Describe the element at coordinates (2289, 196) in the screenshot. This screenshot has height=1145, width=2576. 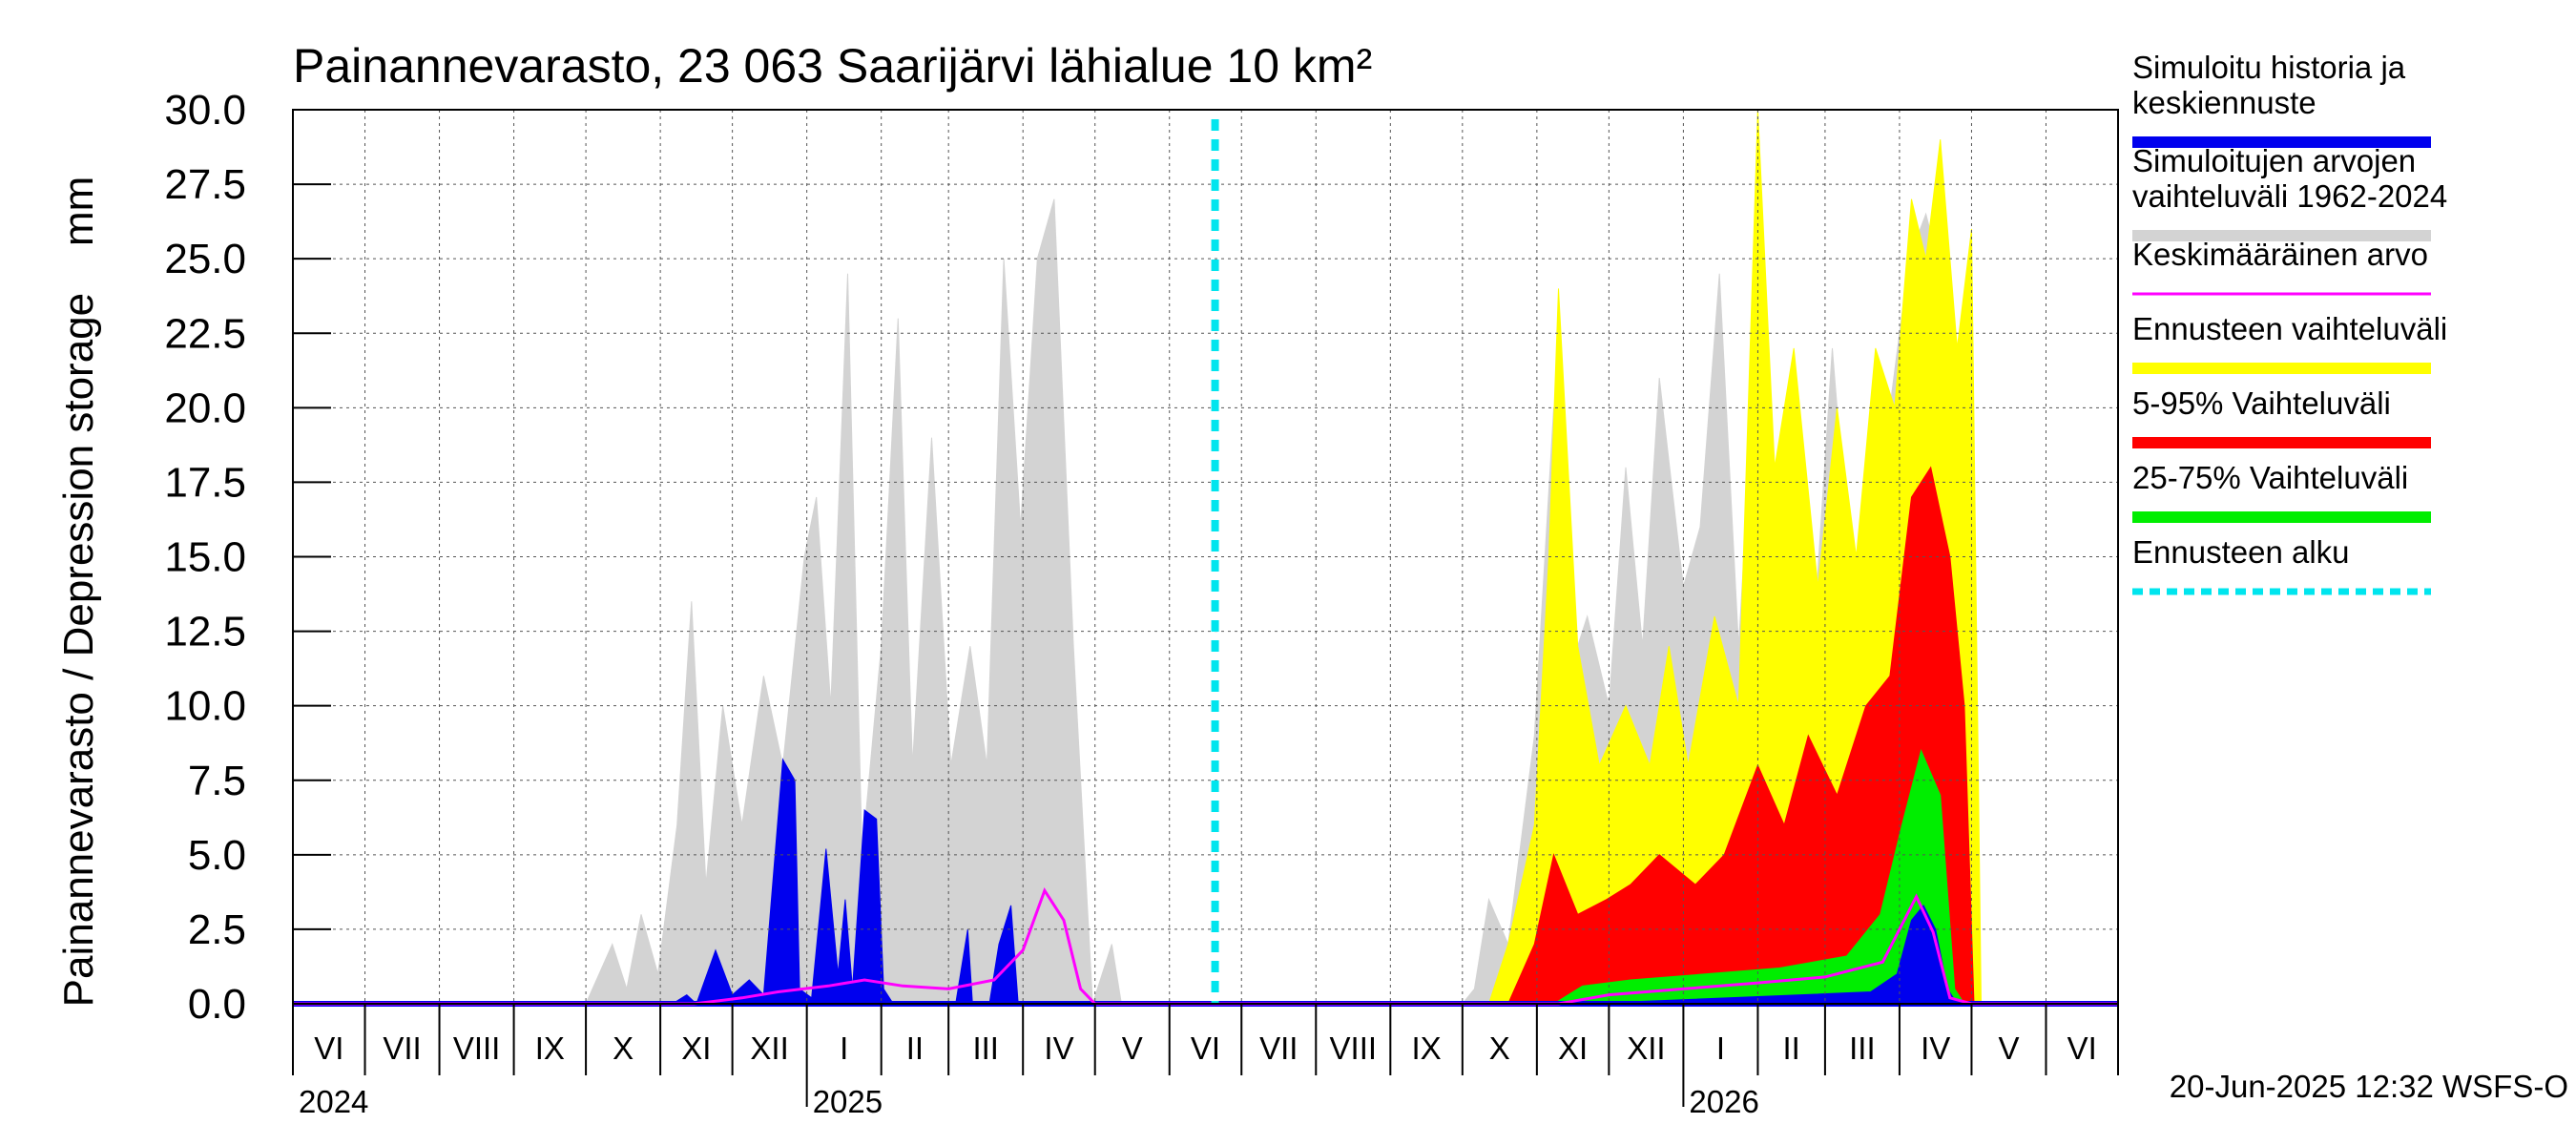
I see `legend-label-range_1962_2024: vaihteluväli 1962-2024` at that location.